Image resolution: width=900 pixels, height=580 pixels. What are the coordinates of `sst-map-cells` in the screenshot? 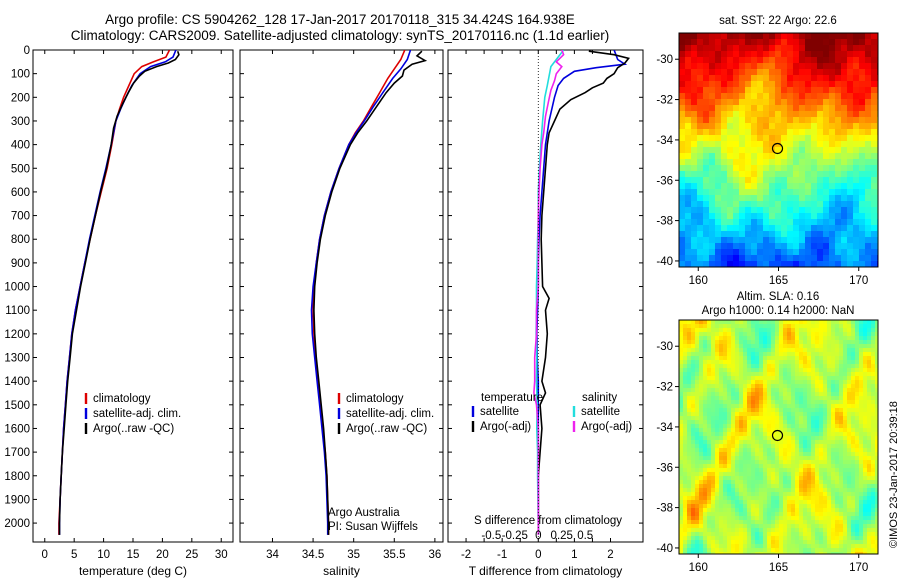 It's located at (778, 150).